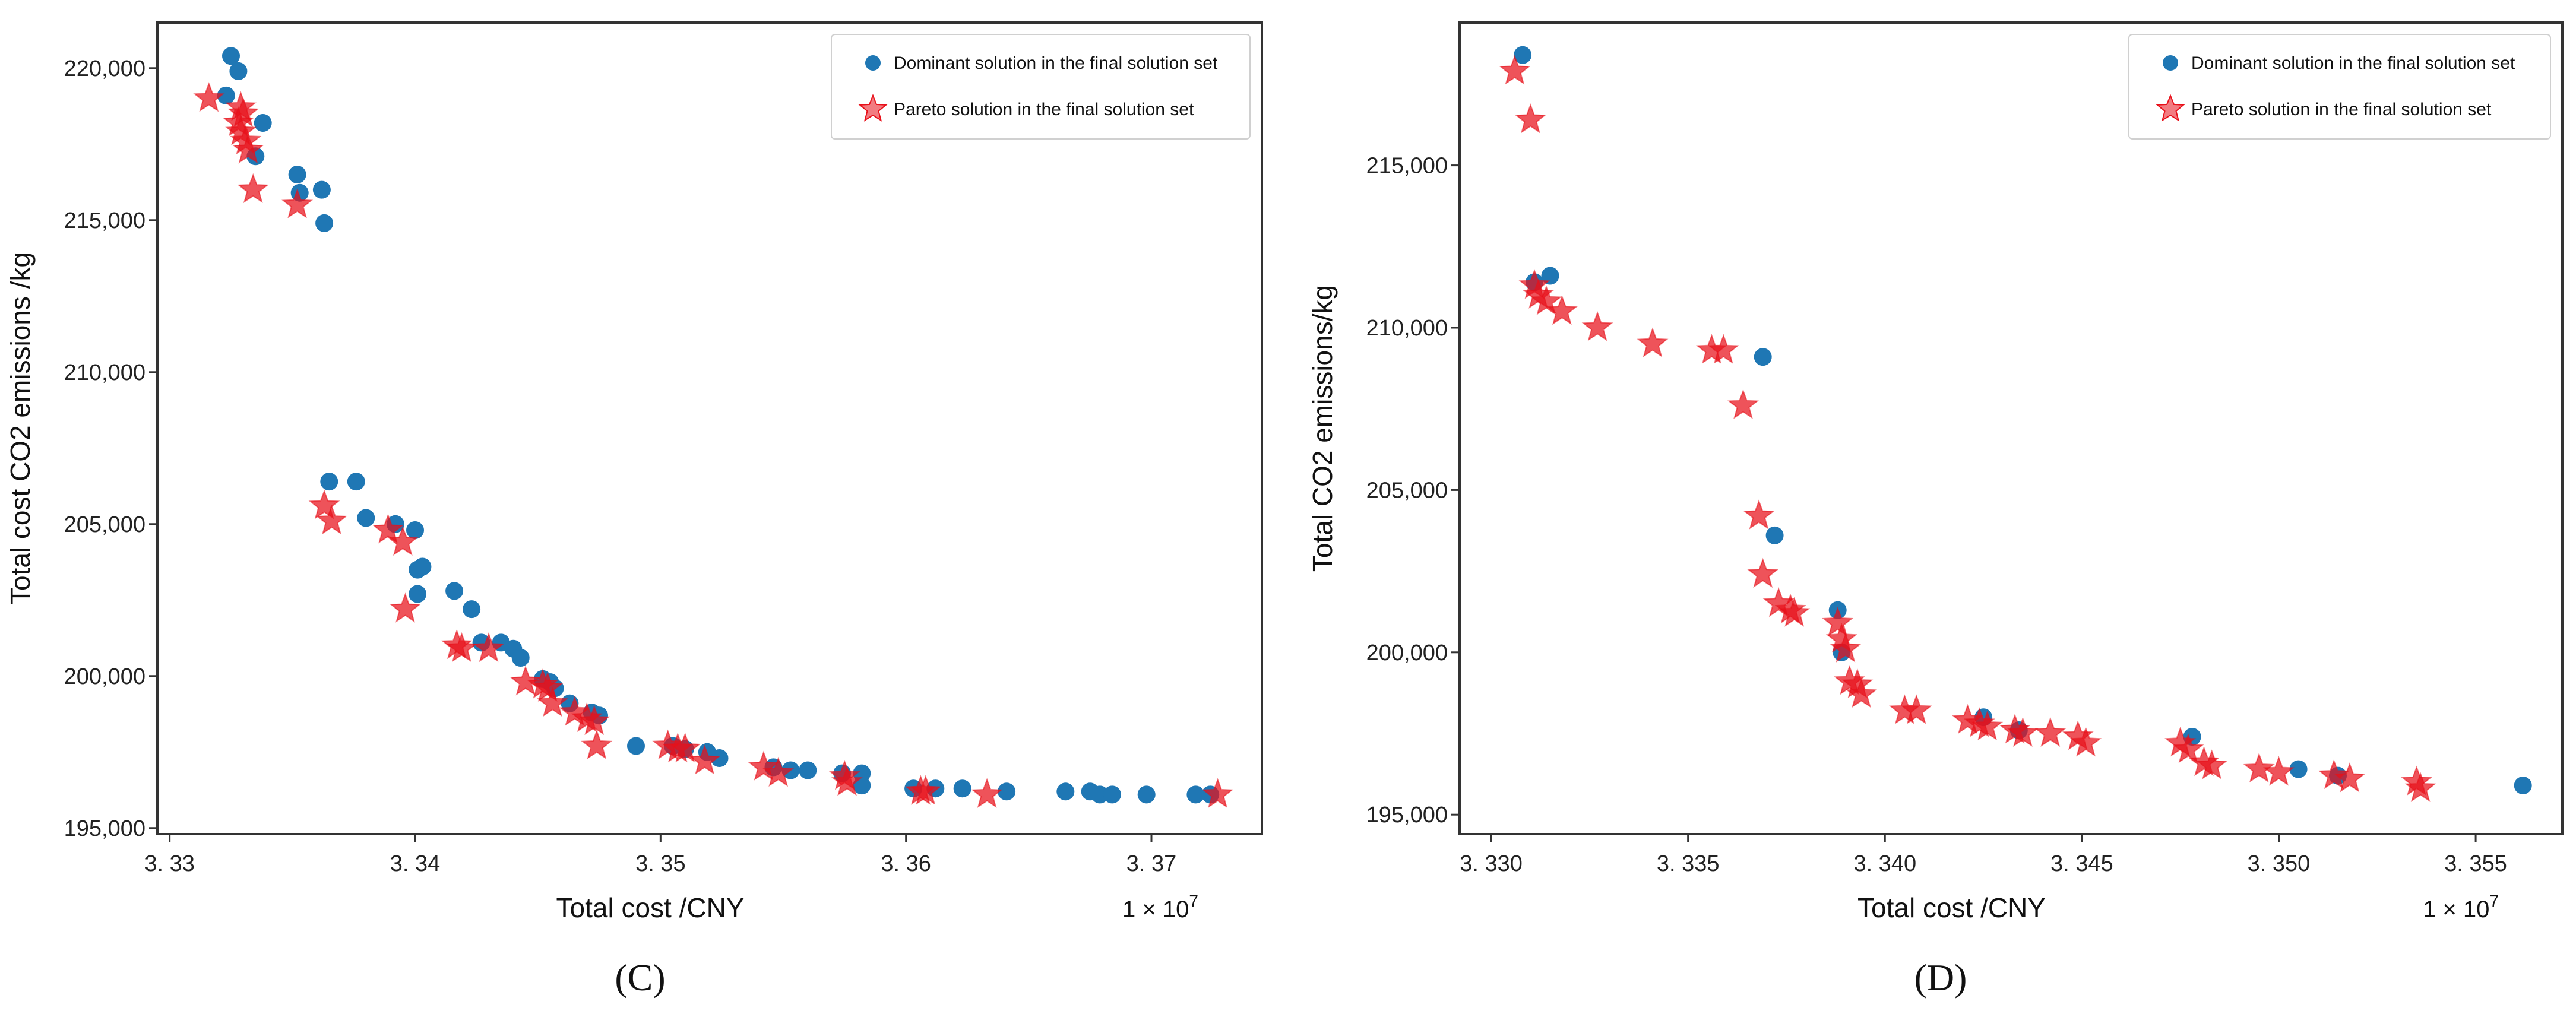 The width and height of the screenshot is (2576, 1014). What do you see at coordinates (1160, 907) in the screenshot?
I see `panel-c-x-multiplier: 1 × 10⁷` at bounding box center [1160, 907].